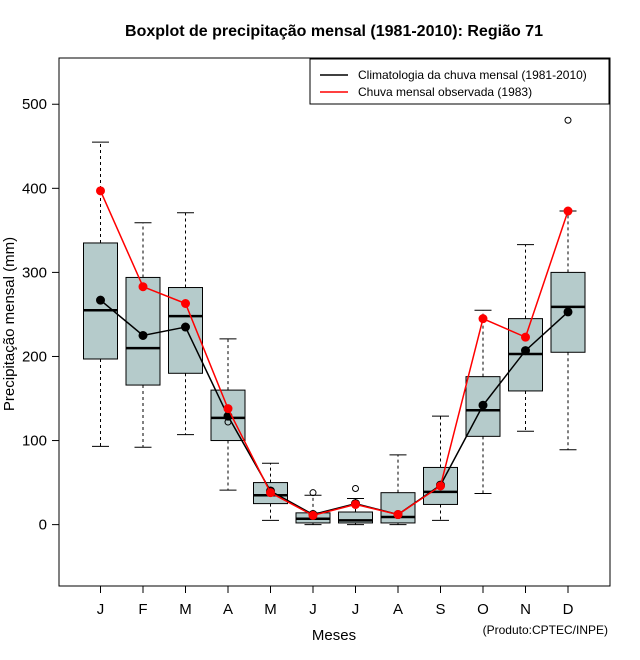 Image resolution: width=640 pixels, height=660 pixels. Describe the element at coordinates (545, 630) in the screenshot. I see `credit-text: (Produto:CPTEC/INPE)` at that location.